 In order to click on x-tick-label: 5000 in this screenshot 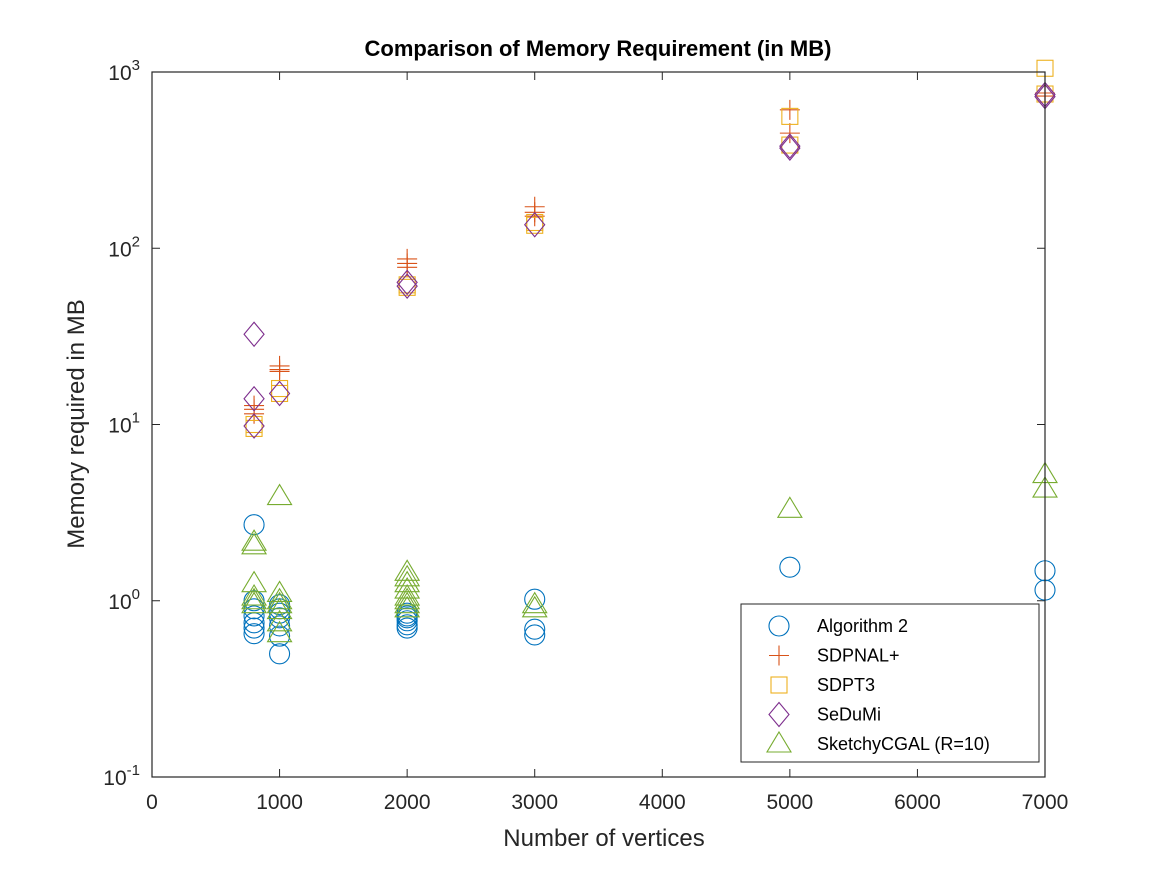, I will do `click(789, 802)`.